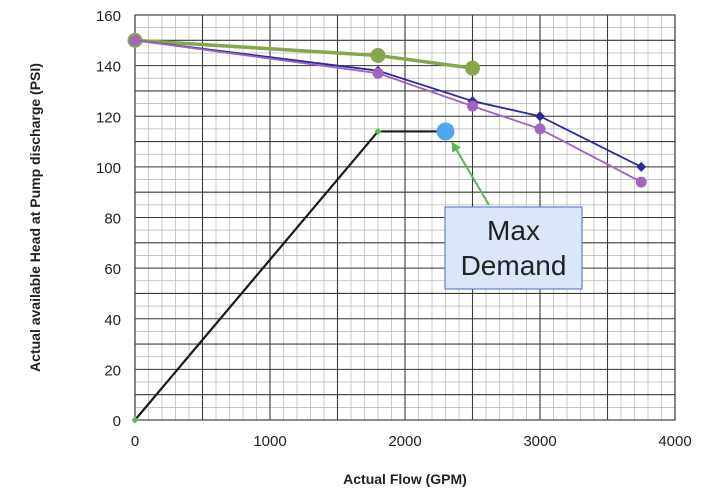  Describe the element at coordinates (117, 421) in the screenshot. I see `y-tick-label: 0` at that location.